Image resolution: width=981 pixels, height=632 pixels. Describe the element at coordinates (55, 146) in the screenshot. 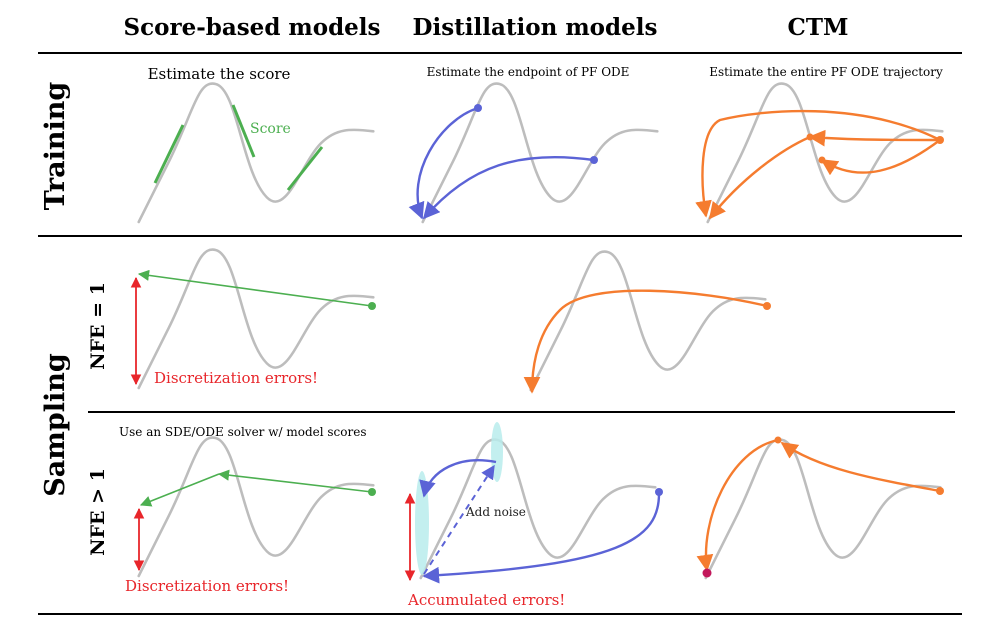

I see `row-label-training: Training` at that location.